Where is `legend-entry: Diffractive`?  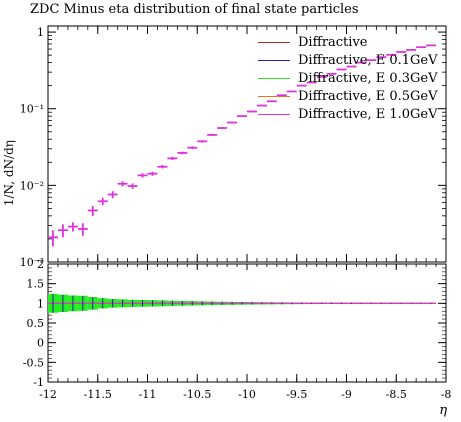
legend-entry: Diffractive is located at coordinates (348, 42).